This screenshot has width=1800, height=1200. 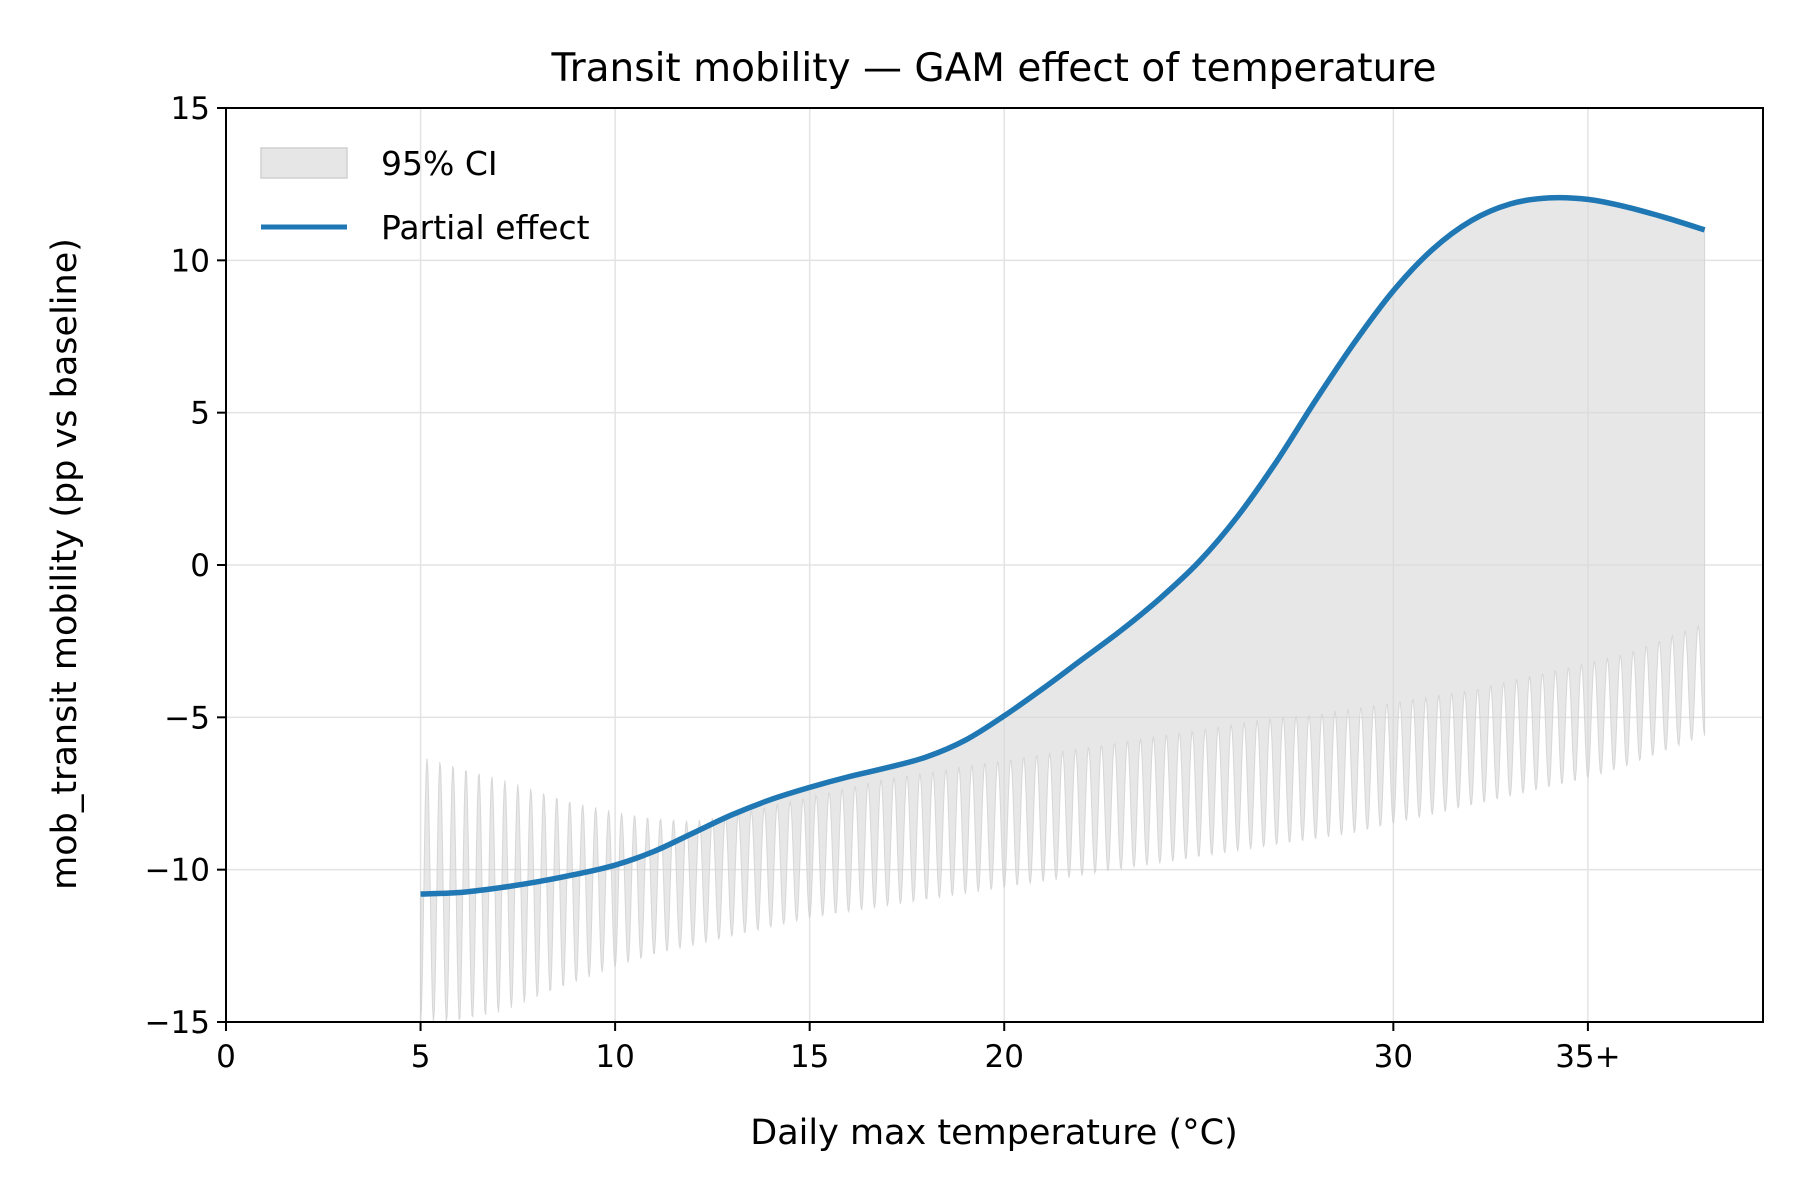 I want to click on x-axis-ticks: 0 5 10 15 20 30 35+, so click(x=918, y=1048).